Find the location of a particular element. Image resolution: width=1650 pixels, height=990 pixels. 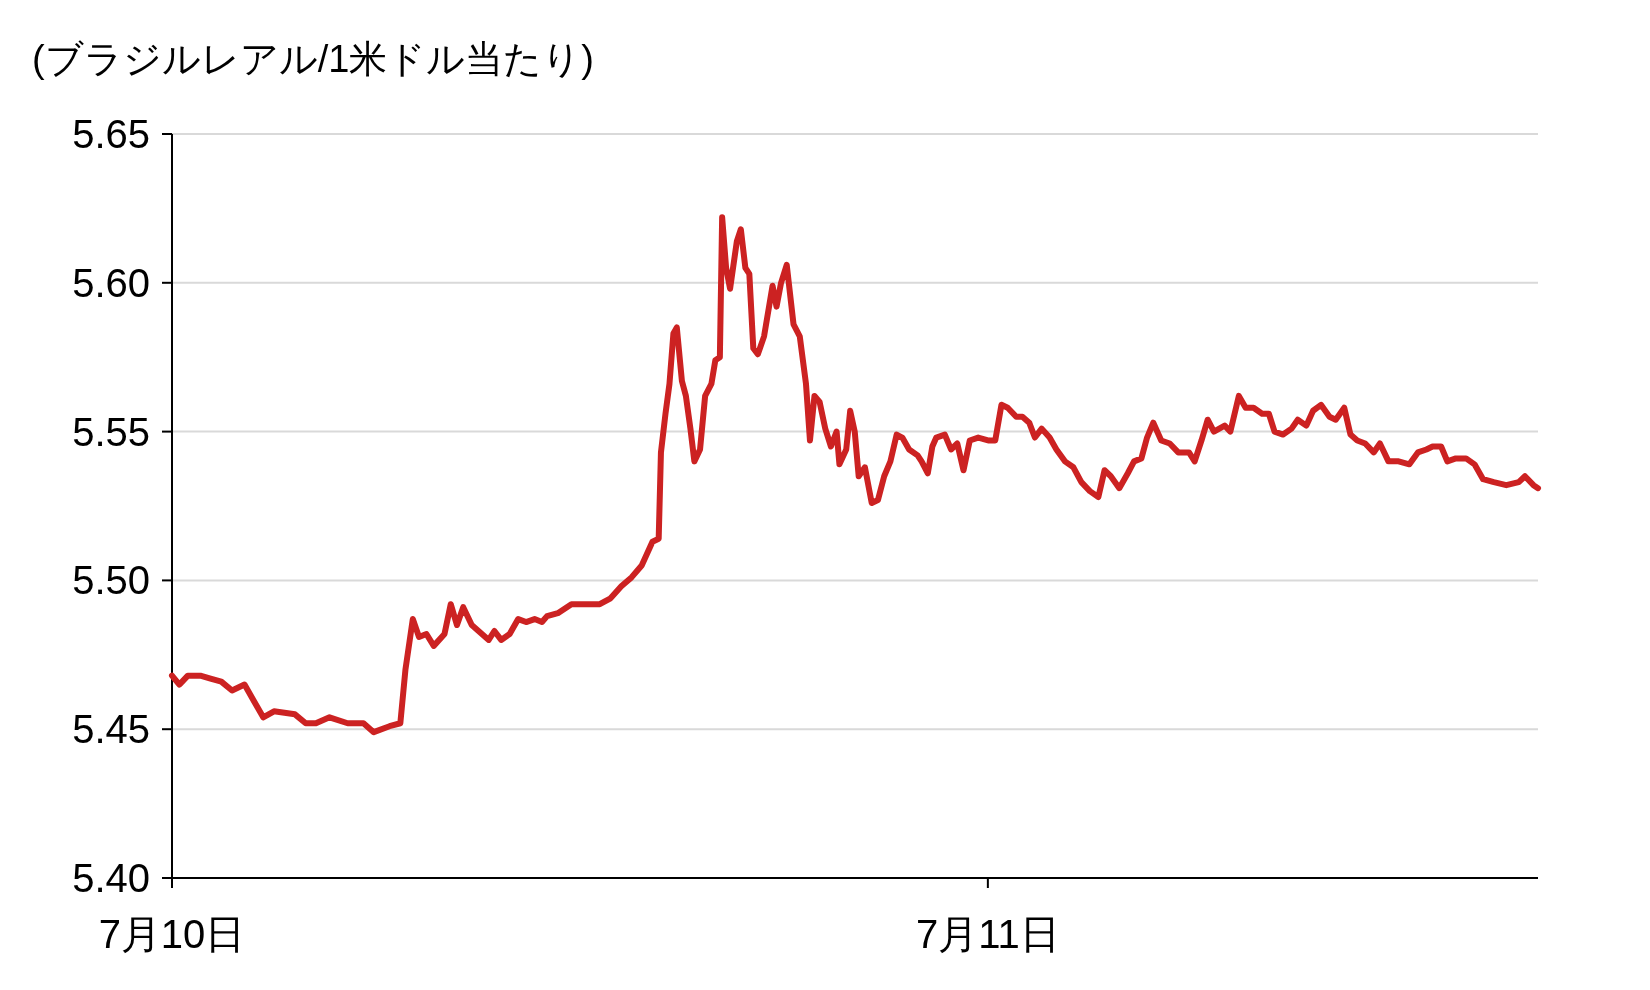

x-tick-label: 7月11日 is located at coordinates (987, 934).